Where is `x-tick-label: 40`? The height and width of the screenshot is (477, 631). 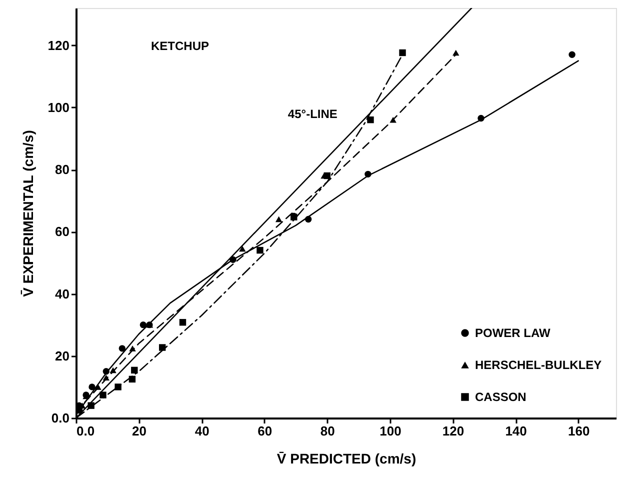
x-tick-label: 40 is located at coordinates (202, 431).